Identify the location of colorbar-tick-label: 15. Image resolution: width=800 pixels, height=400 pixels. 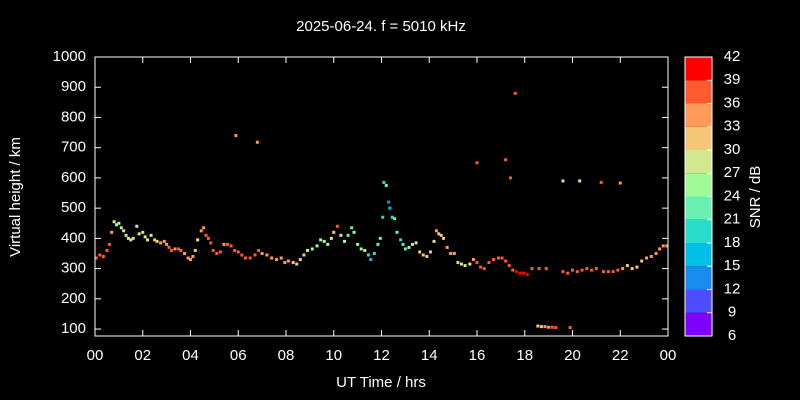
(732, 265).